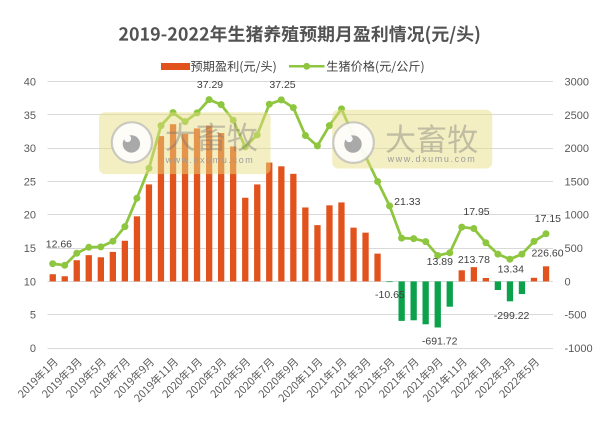 The image size is (608, 422). What do you see at coordinates (511, 269) in the screenshot?
I see `svg-text: 13.34` at bounding box center [511, 269].